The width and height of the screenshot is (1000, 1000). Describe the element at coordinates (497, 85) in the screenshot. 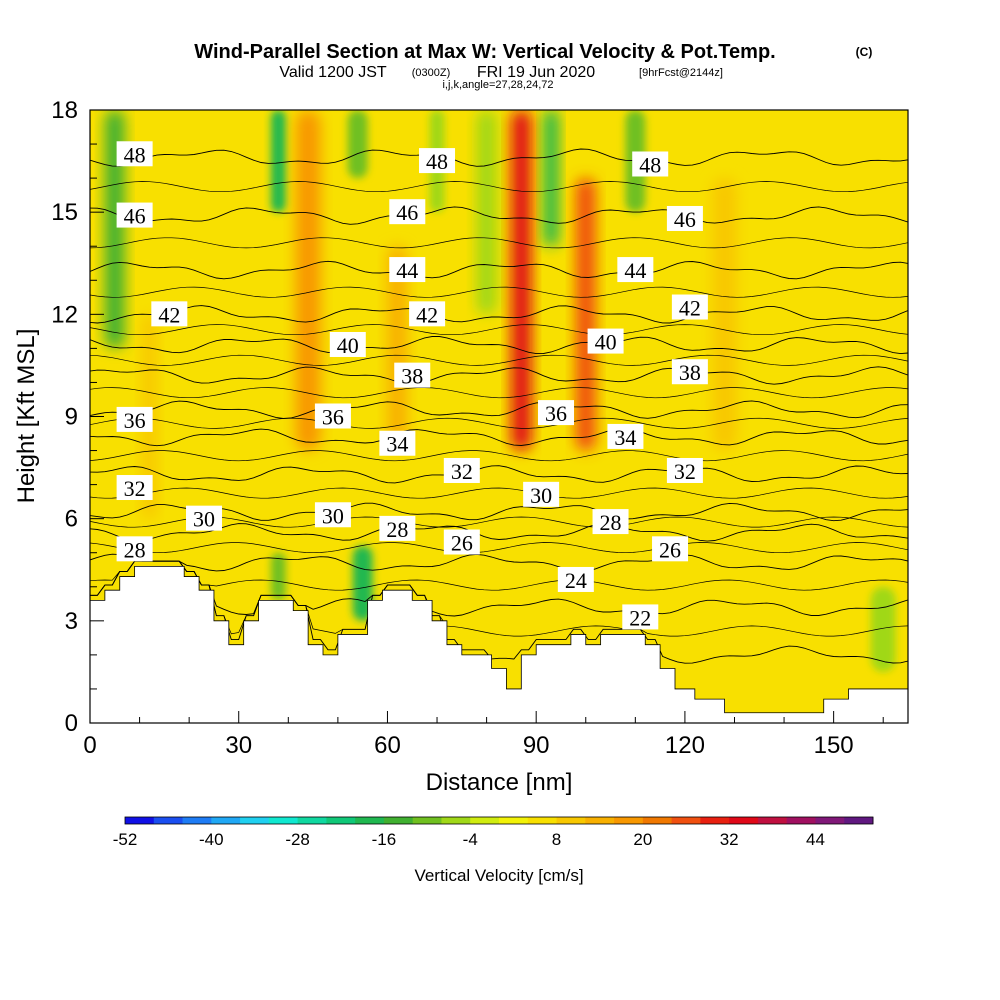

I see `chart-gridpoint-info: i,j,k,angle=27,28,24,72` at that location.